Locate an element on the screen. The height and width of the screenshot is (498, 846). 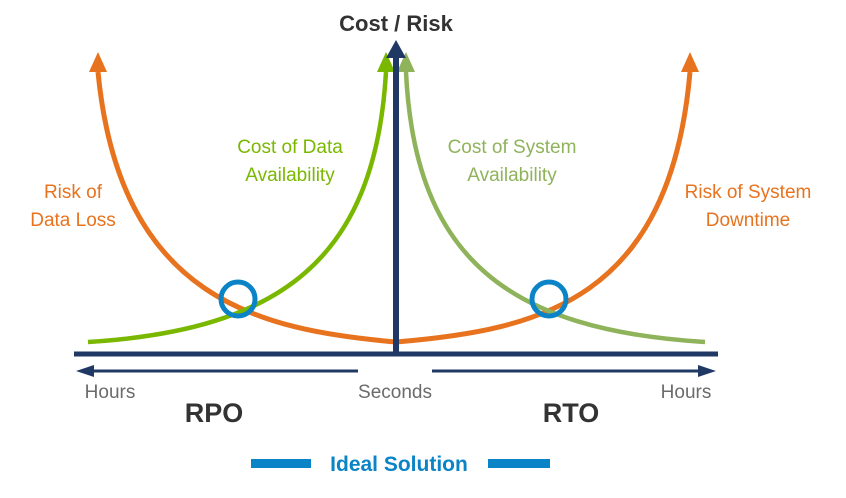
rto-label: RTO is located at coordinates (571, 413).